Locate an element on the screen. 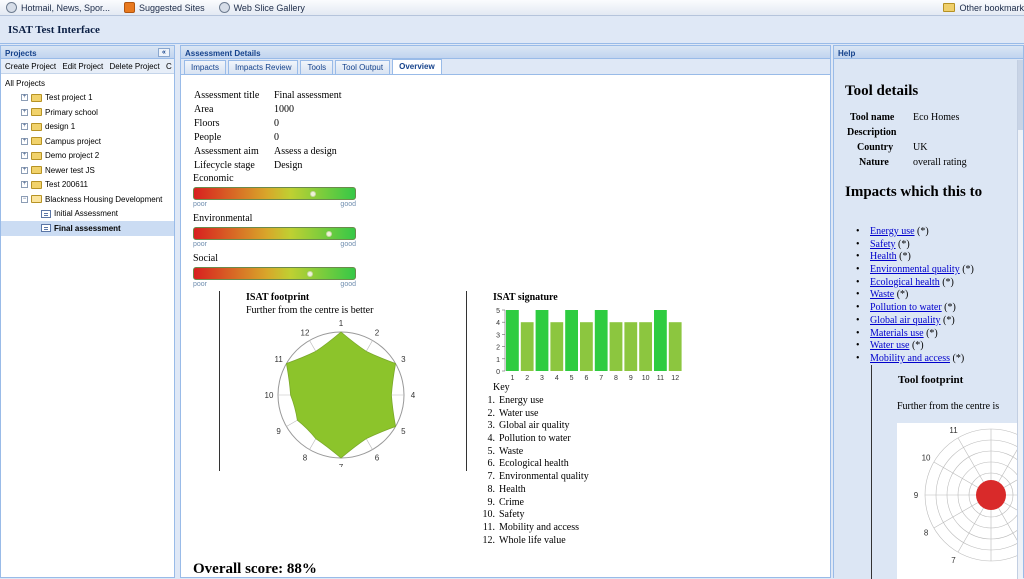  impact-link: Global air quality is located at coordinates (905, 320).